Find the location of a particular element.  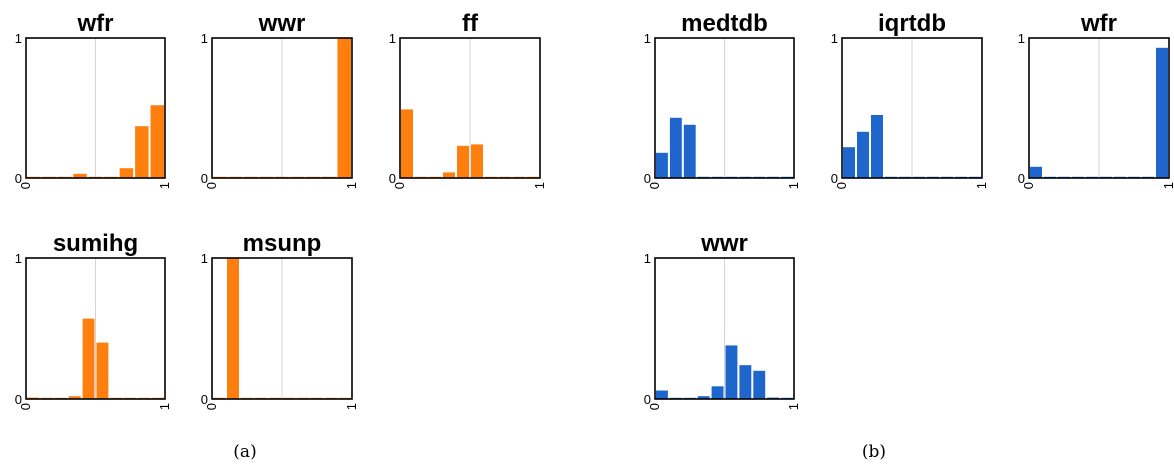

subplot-title: msunp is located at coordinates (282, 243).